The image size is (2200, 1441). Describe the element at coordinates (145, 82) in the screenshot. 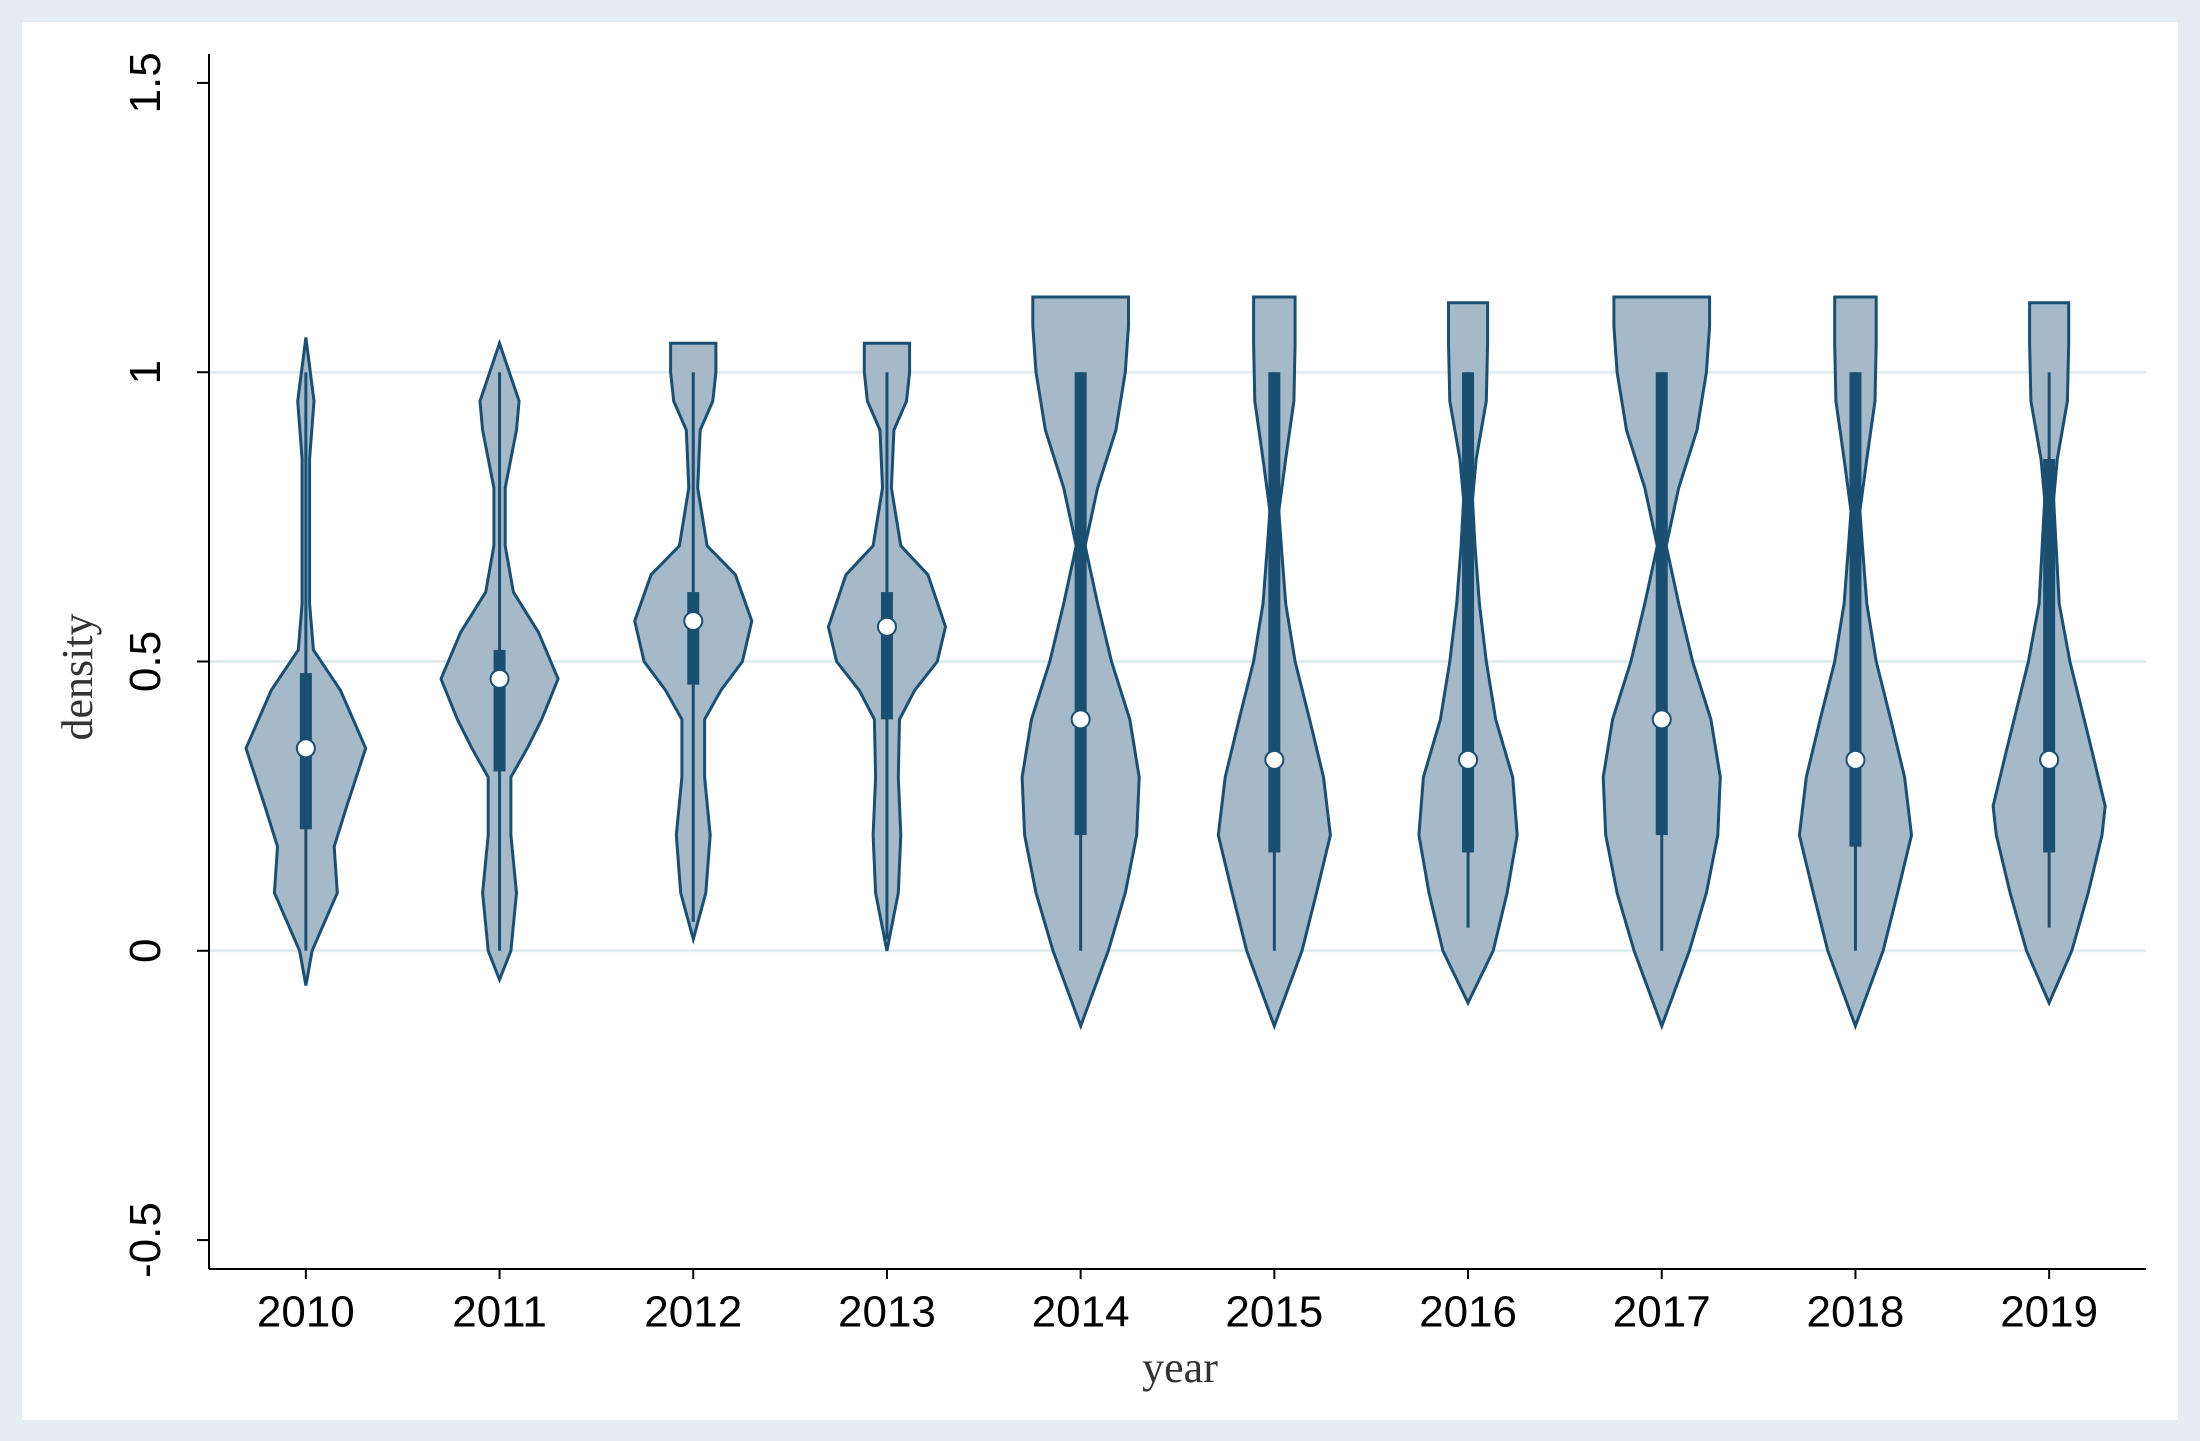

I see `y-tick-label: 1.5` at that location.